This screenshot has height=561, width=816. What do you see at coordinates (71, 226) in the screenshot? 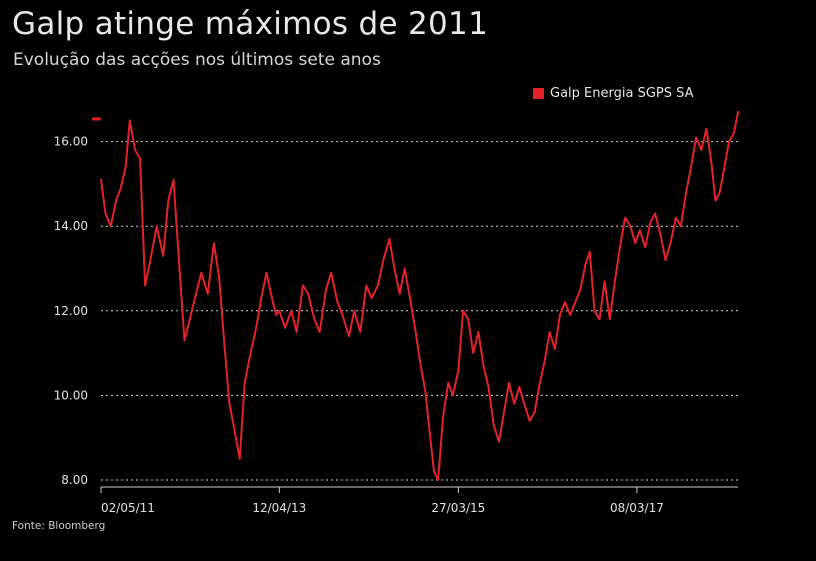
I see `y-tick-label: 14.00` at bounding box center [71, 226].